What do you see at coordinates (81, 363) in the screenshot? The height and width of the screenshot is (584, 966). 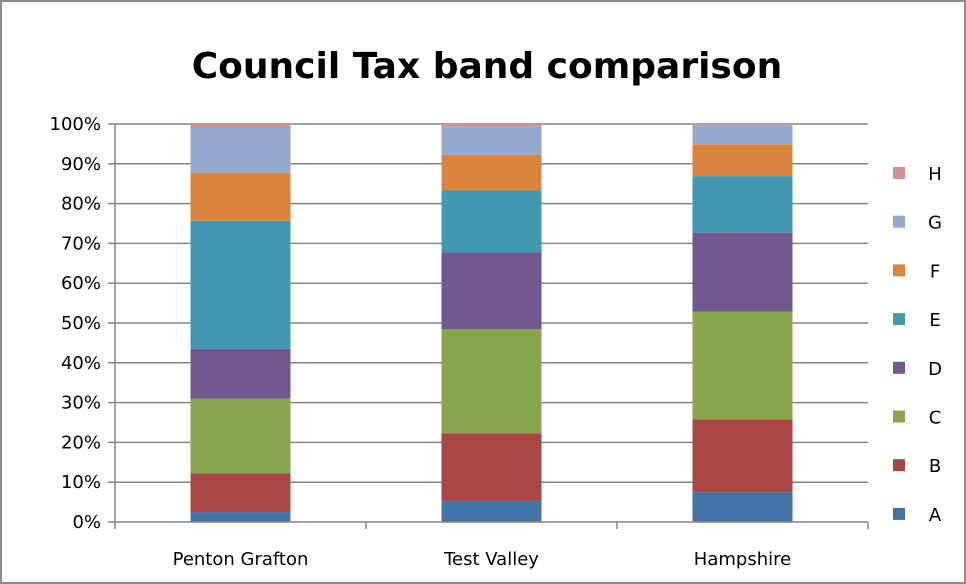 I see `y-tick-label: 40%` at bounding box center [81, 363].